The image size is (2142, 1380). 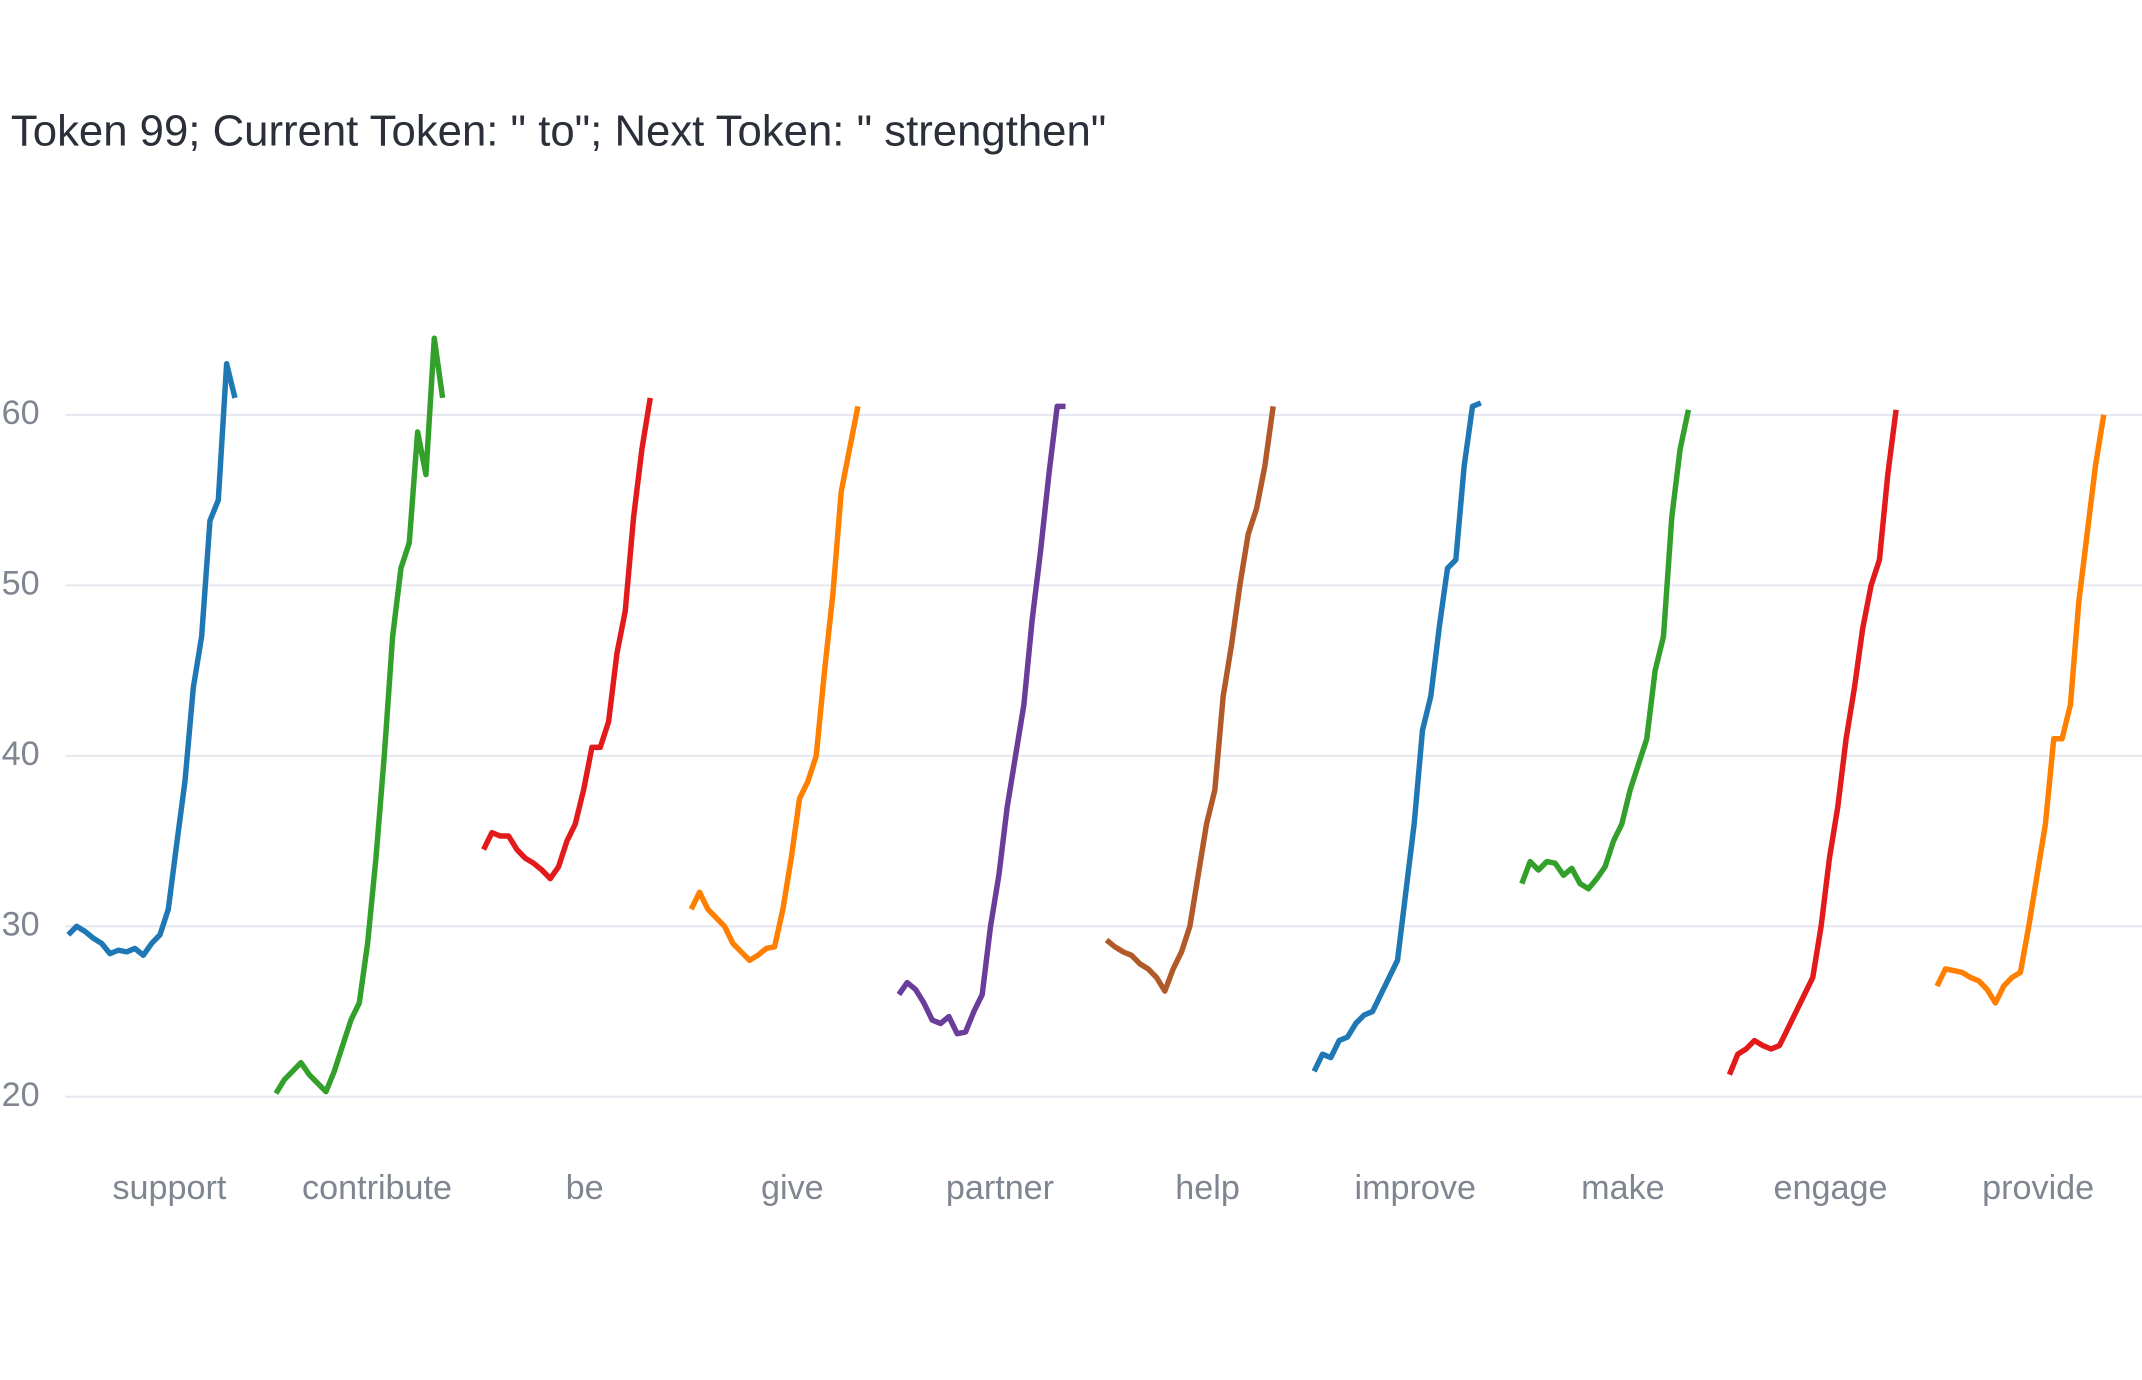 I want to click on y-tick-label: 30, so click(x=21, y=924).